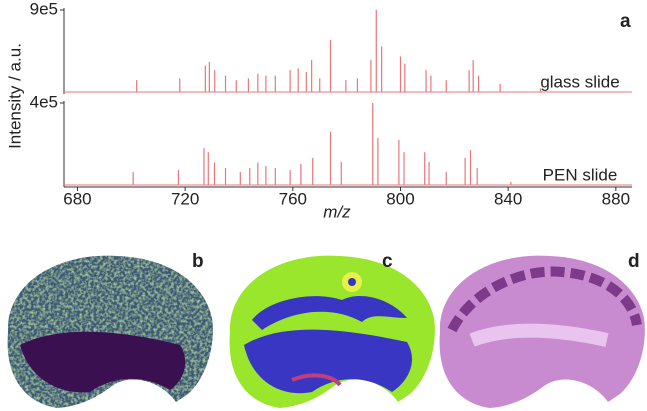  I want to click on x-tick-label: 680, so click(77, 198).